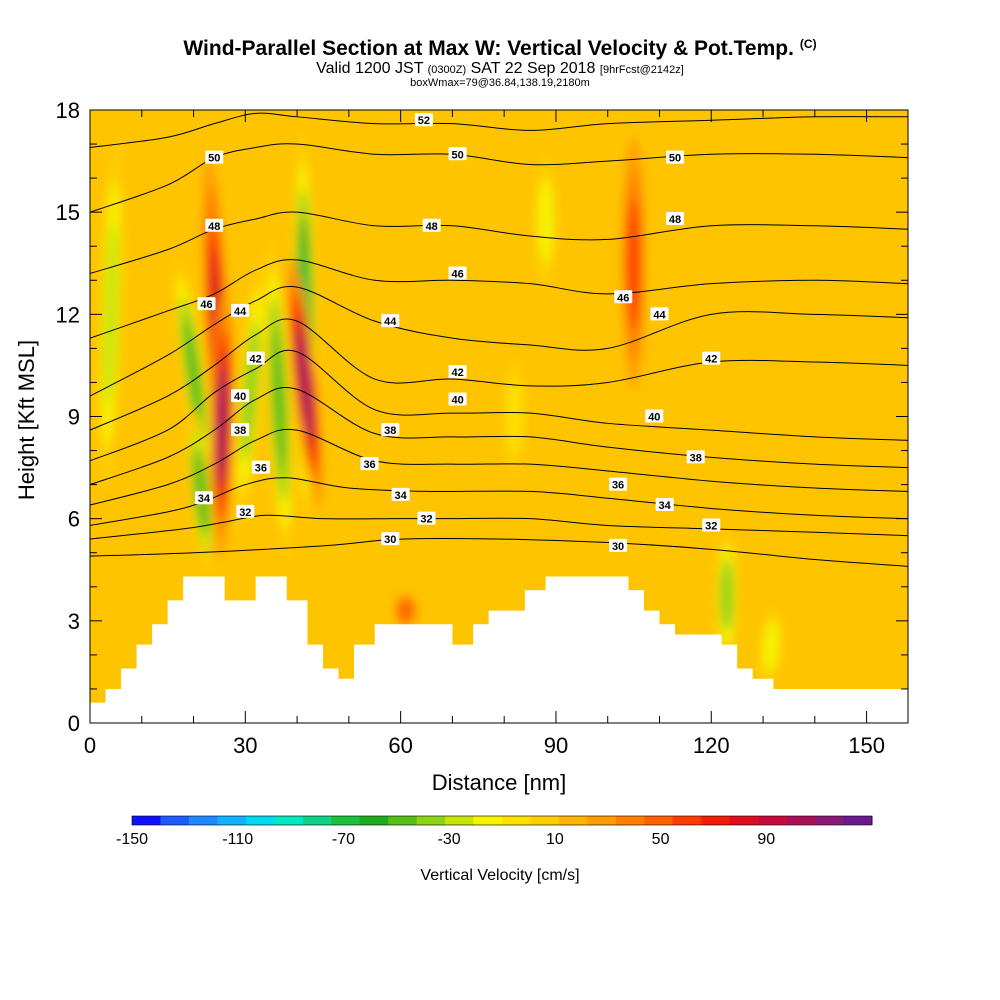 This screenshot has width=1000, height=1000. I want to click on colorbar-tick-label: 50, so click(661, 839).